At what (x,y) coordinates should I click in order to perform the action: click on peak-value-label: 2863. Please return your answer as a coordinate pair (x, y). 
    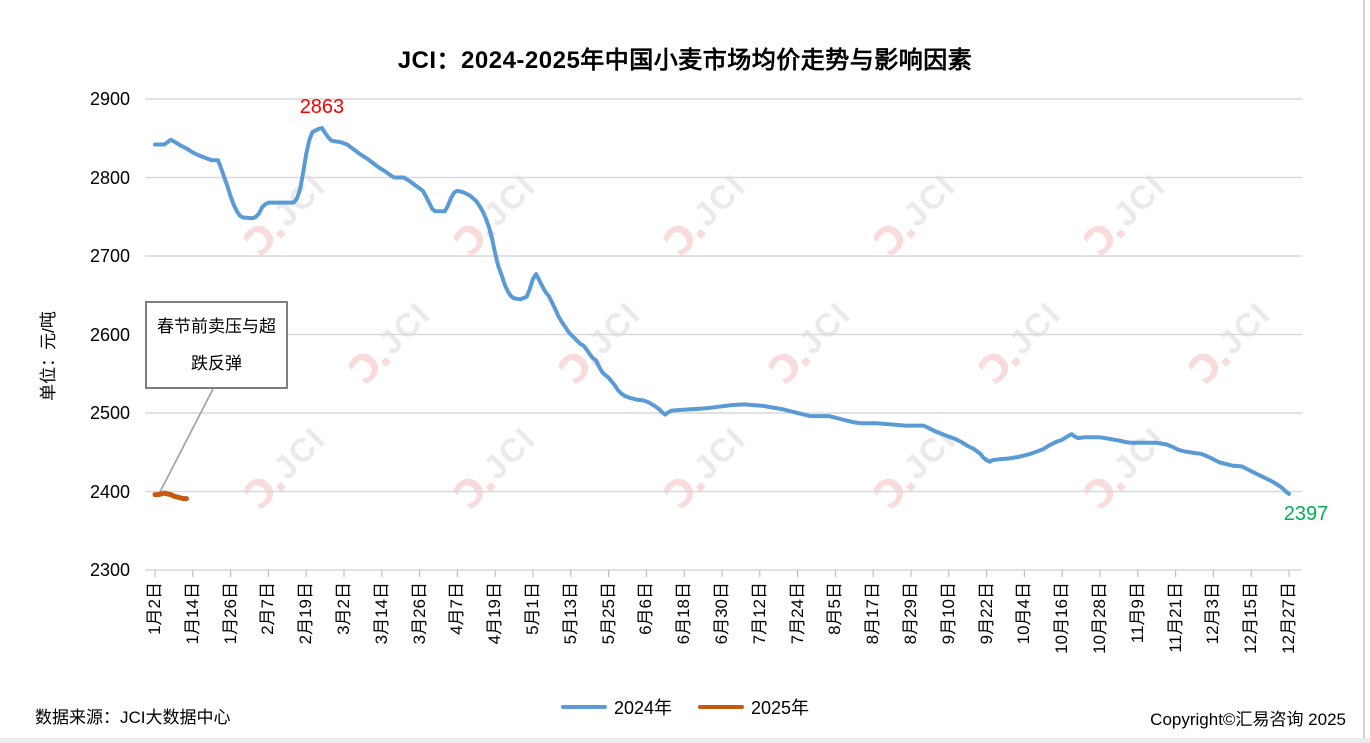
    Looking at the image, I should click on (322, 107).